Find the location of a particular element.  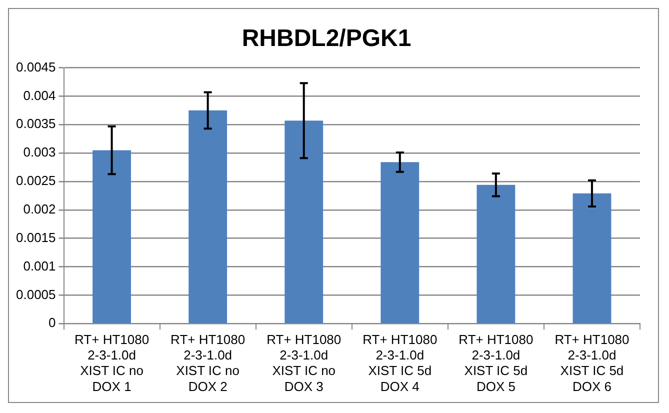

x-tick-label: RT+ HT1080 2-3-1.0d XIST IC 5d DOX 4 is located at coordinates (400, 363).